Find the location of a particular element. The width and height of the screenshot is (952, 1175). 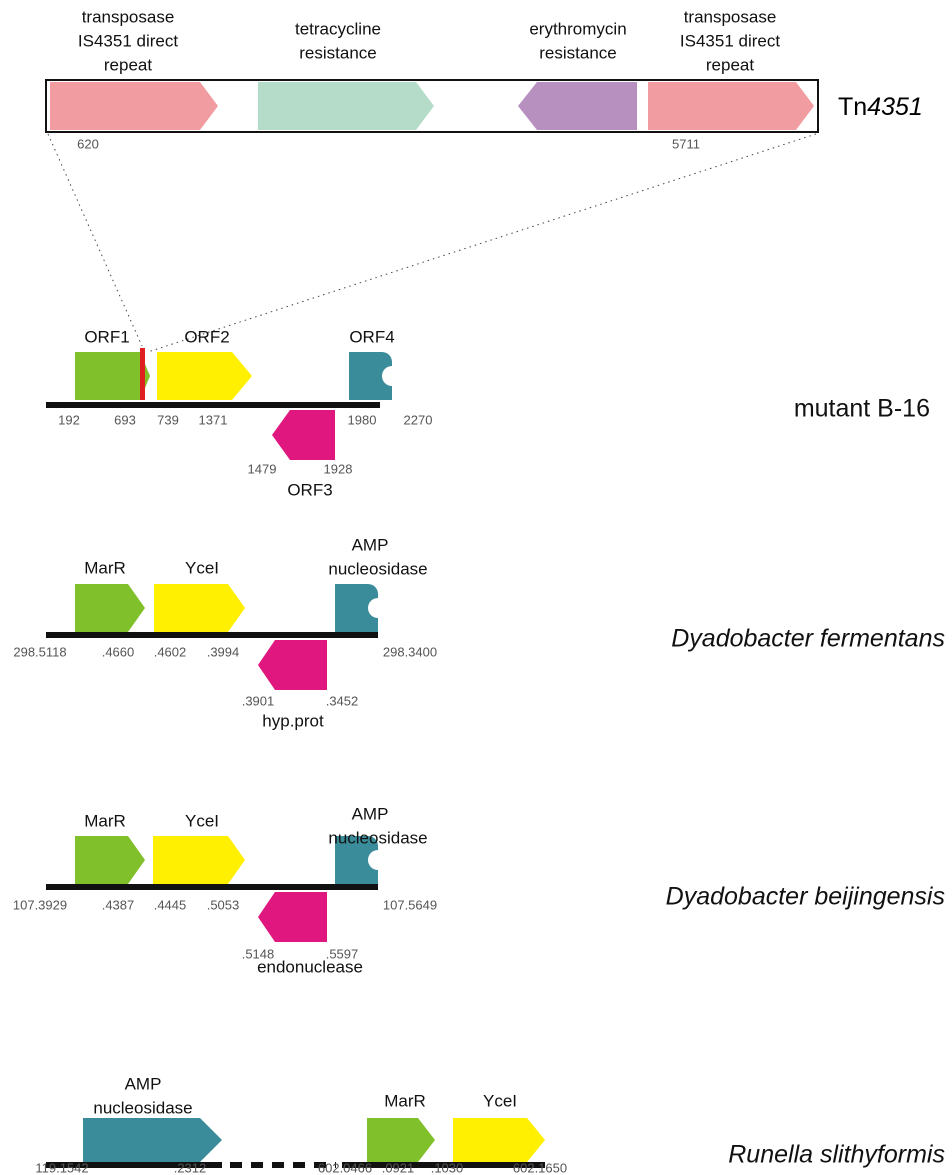

name-prefix: Tn is located at coordinates (852, 107).